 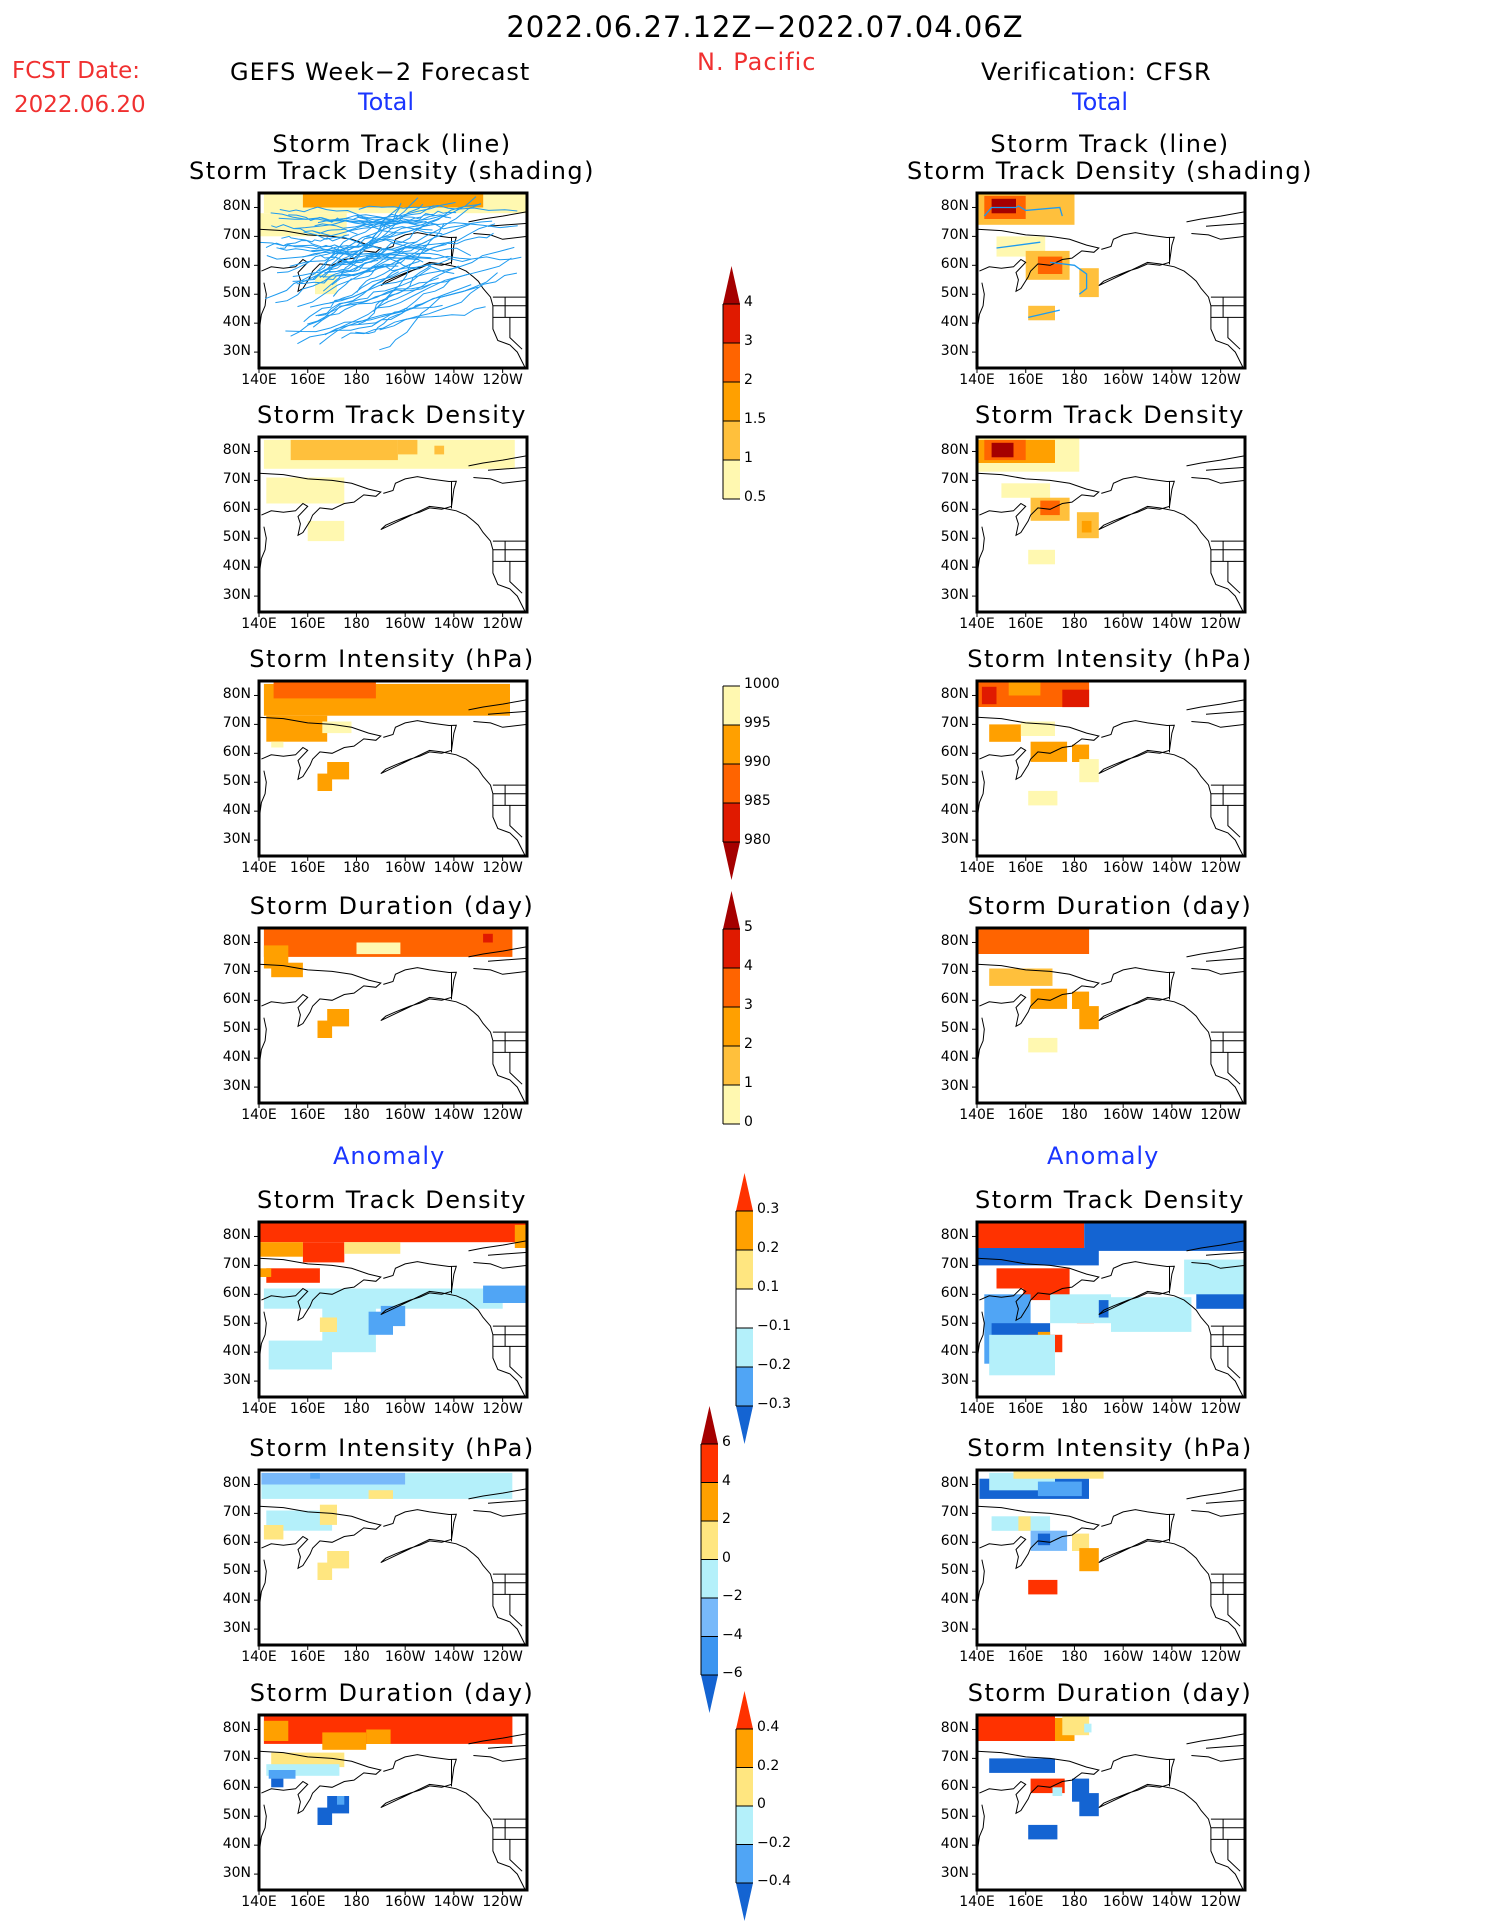 I want to click on colorbar-label: −0.2, so click(x=774, y=1842).